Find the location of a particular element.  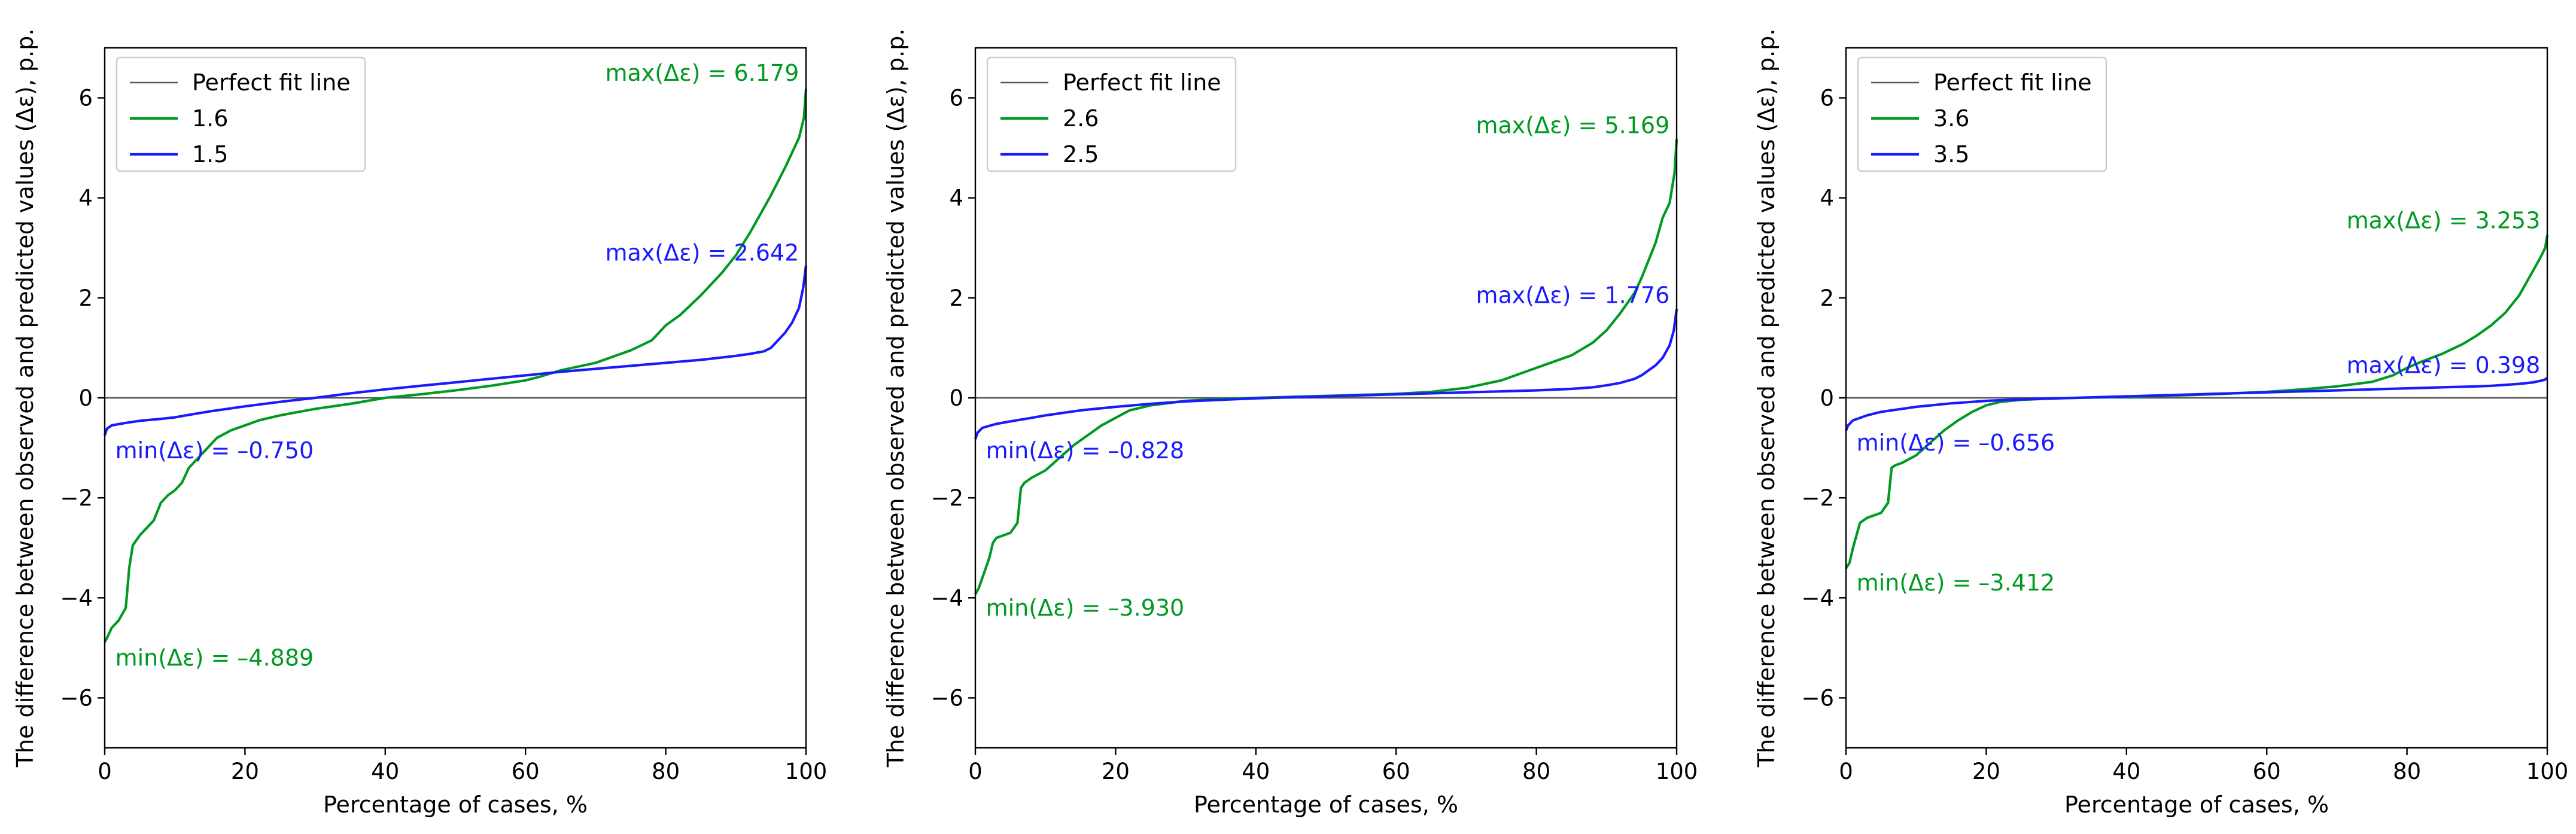

legend-label: 1.6 is located at coordinates (210, 118).